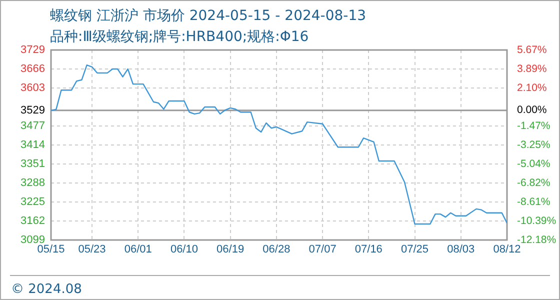 This screenshot has height=300, width=560. Describe the element at coordinates (230, 250) in the screenshot. I see `x-tick-label: 06/19` at that location.